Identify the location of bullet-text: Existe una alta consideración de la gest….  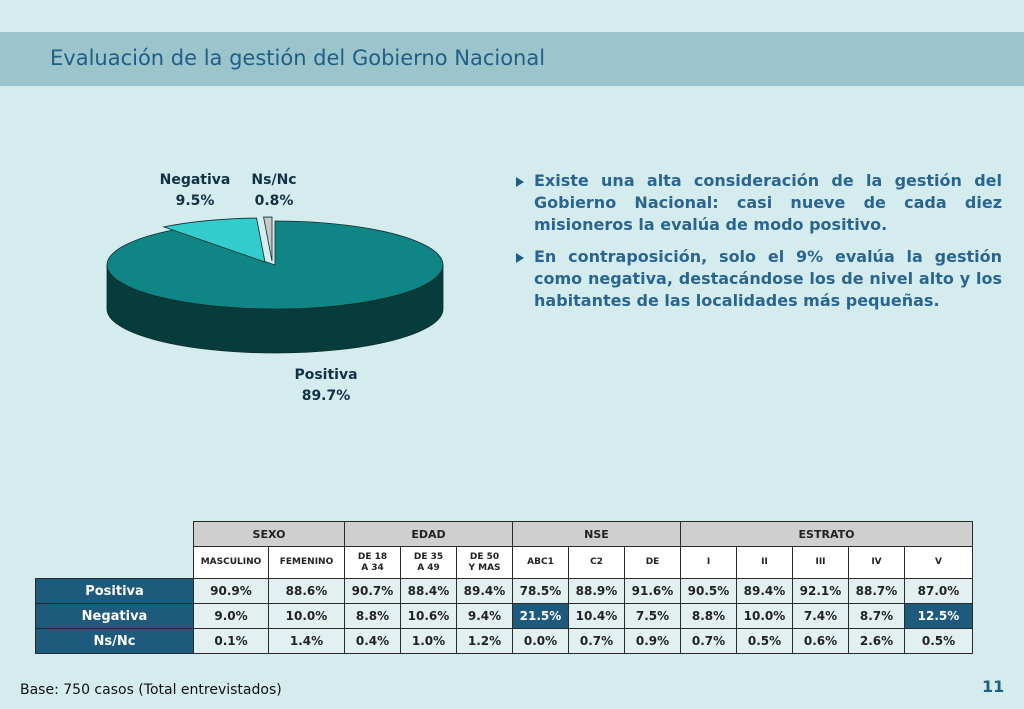
(768, 202).